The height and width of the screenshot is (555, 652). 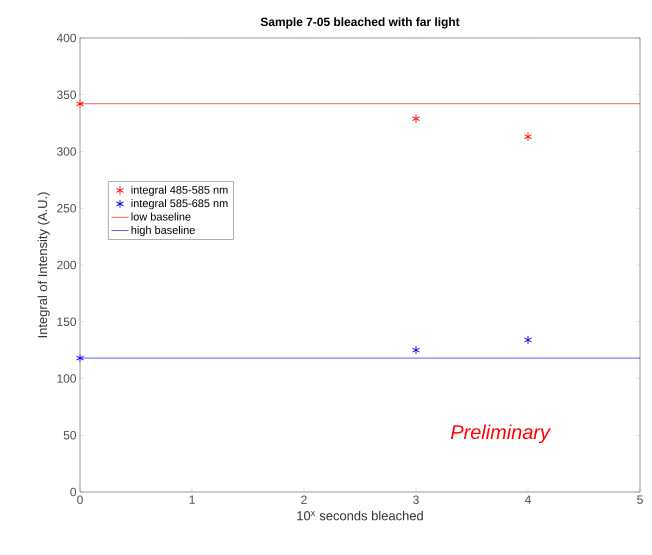 I want to click on y-tick-label: 200, so click(x=66, y=265).